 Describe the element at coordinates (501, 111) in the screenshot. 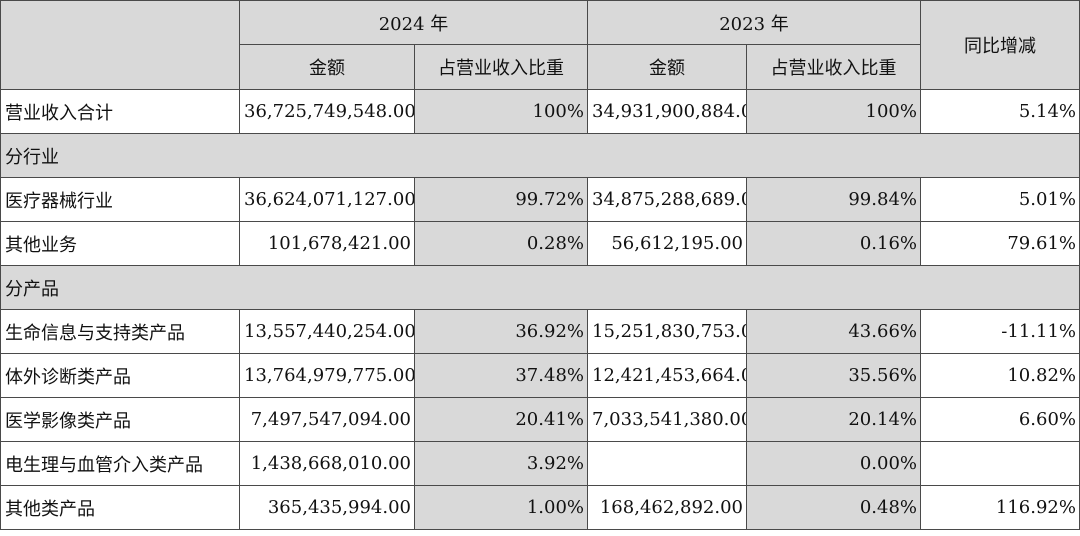

I see `share-2024-cell: 100%` at that location.